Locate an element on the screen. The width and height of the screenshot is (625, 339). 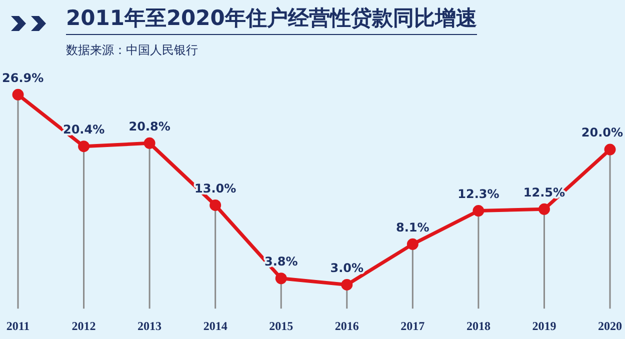
x-tick-label: 2018 is located at coordinates (478, 325).